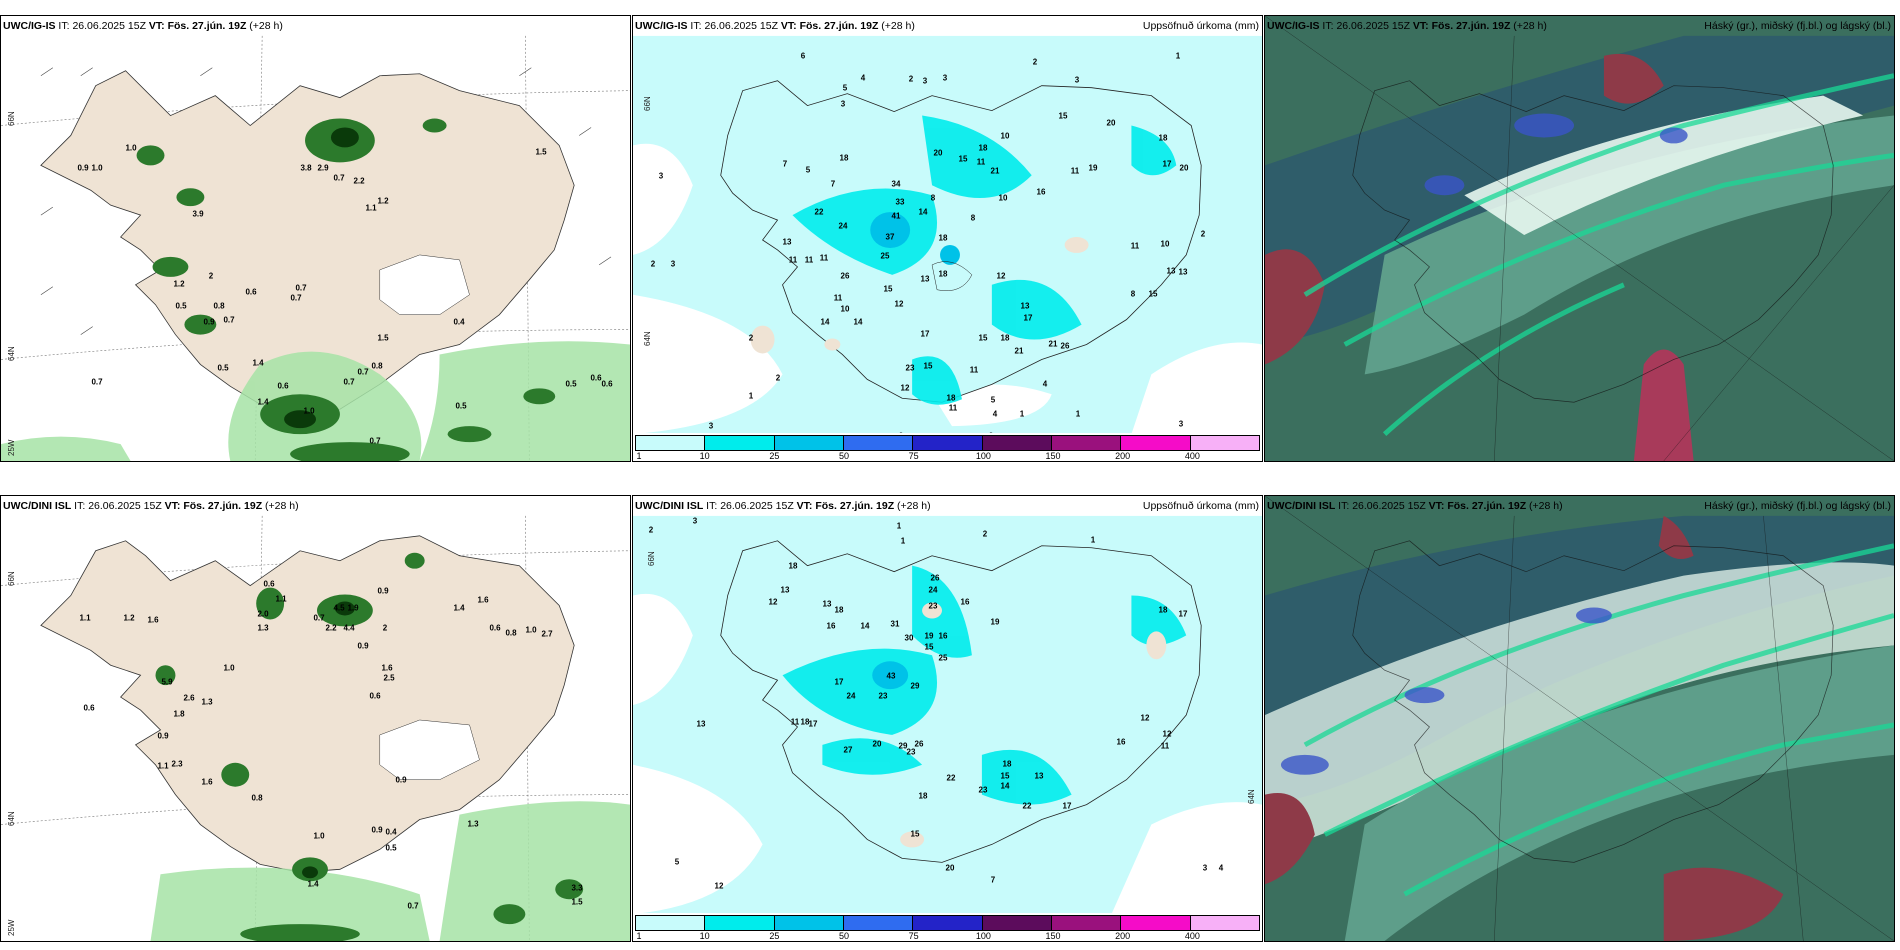 This screenshot has width=1900, height=950. What do you see at coordinates (363, 646) in the screenshot?
I see `value-label: 0.9` at bounding box center [363, 646].